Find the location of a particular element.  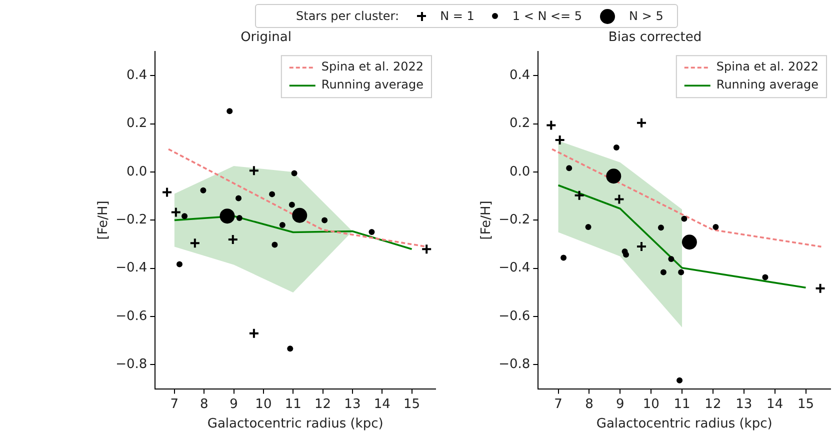

legend-label: N = 1 is located at coordinates (457, 16).